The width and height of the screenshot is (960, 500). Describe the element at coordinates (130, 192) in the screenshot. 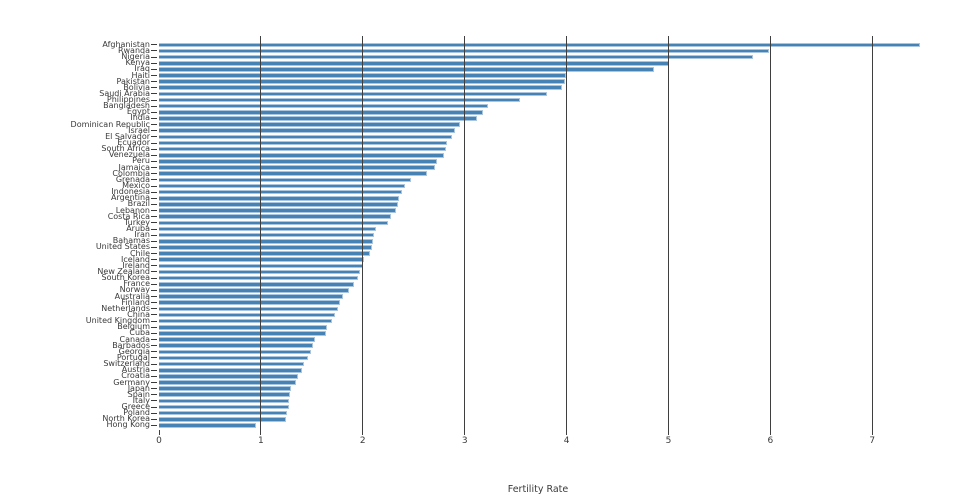

I see `country-label: Indonesia` at that location.